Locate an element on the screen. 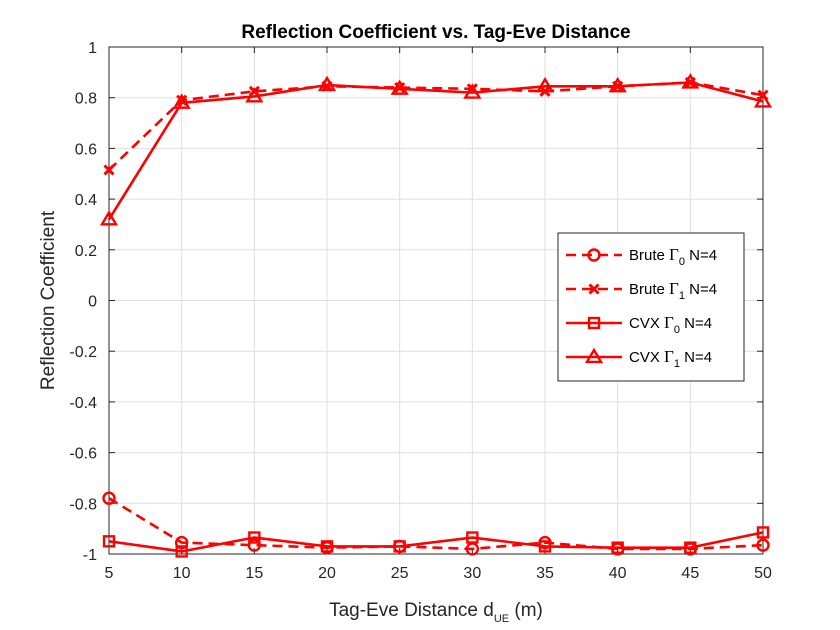 Image resolution: width=840 pixels, height=630 pixels. legend-entry-2: CVX Γ0 N=4 is located at coordinates (639, 324).